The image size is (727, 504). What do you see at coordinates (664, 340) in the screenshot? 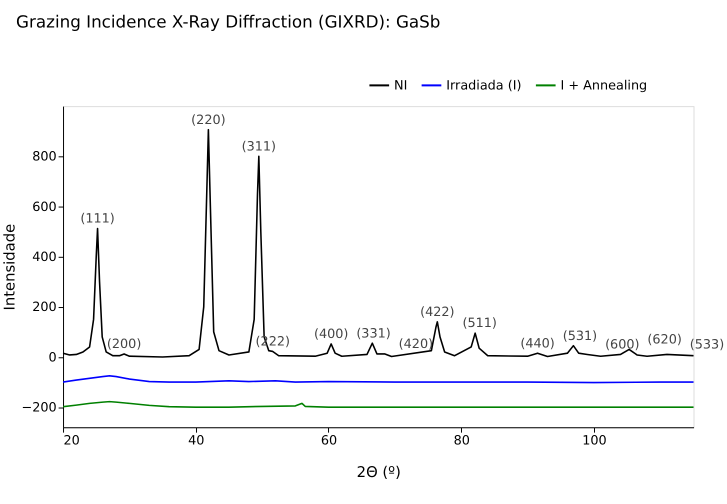
I see `annotation: (620)` at bounding box center [664, 340].